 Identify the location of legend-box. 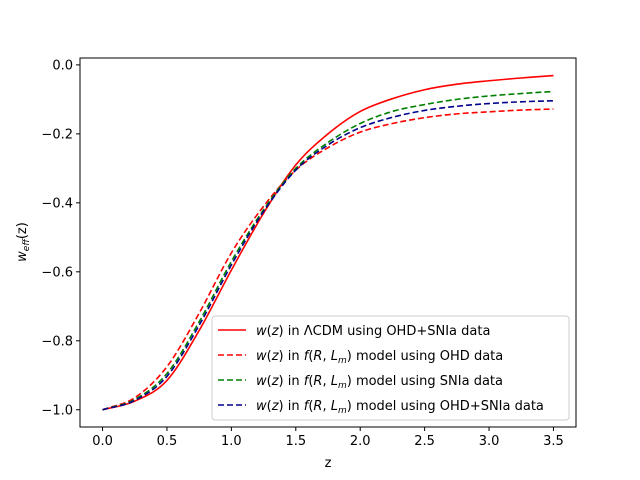
(390, 368).